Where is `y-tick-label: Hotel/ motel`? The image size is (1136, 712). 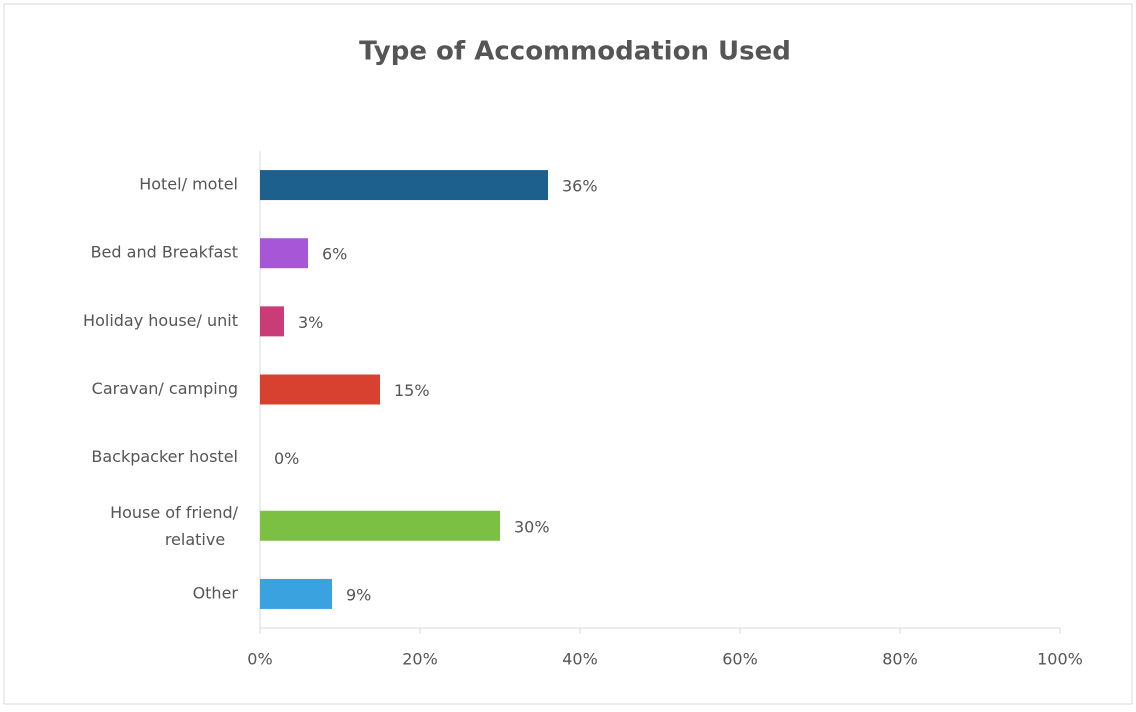
y-tick-label: Hotel/ motel is located at coordinates (188, 184).